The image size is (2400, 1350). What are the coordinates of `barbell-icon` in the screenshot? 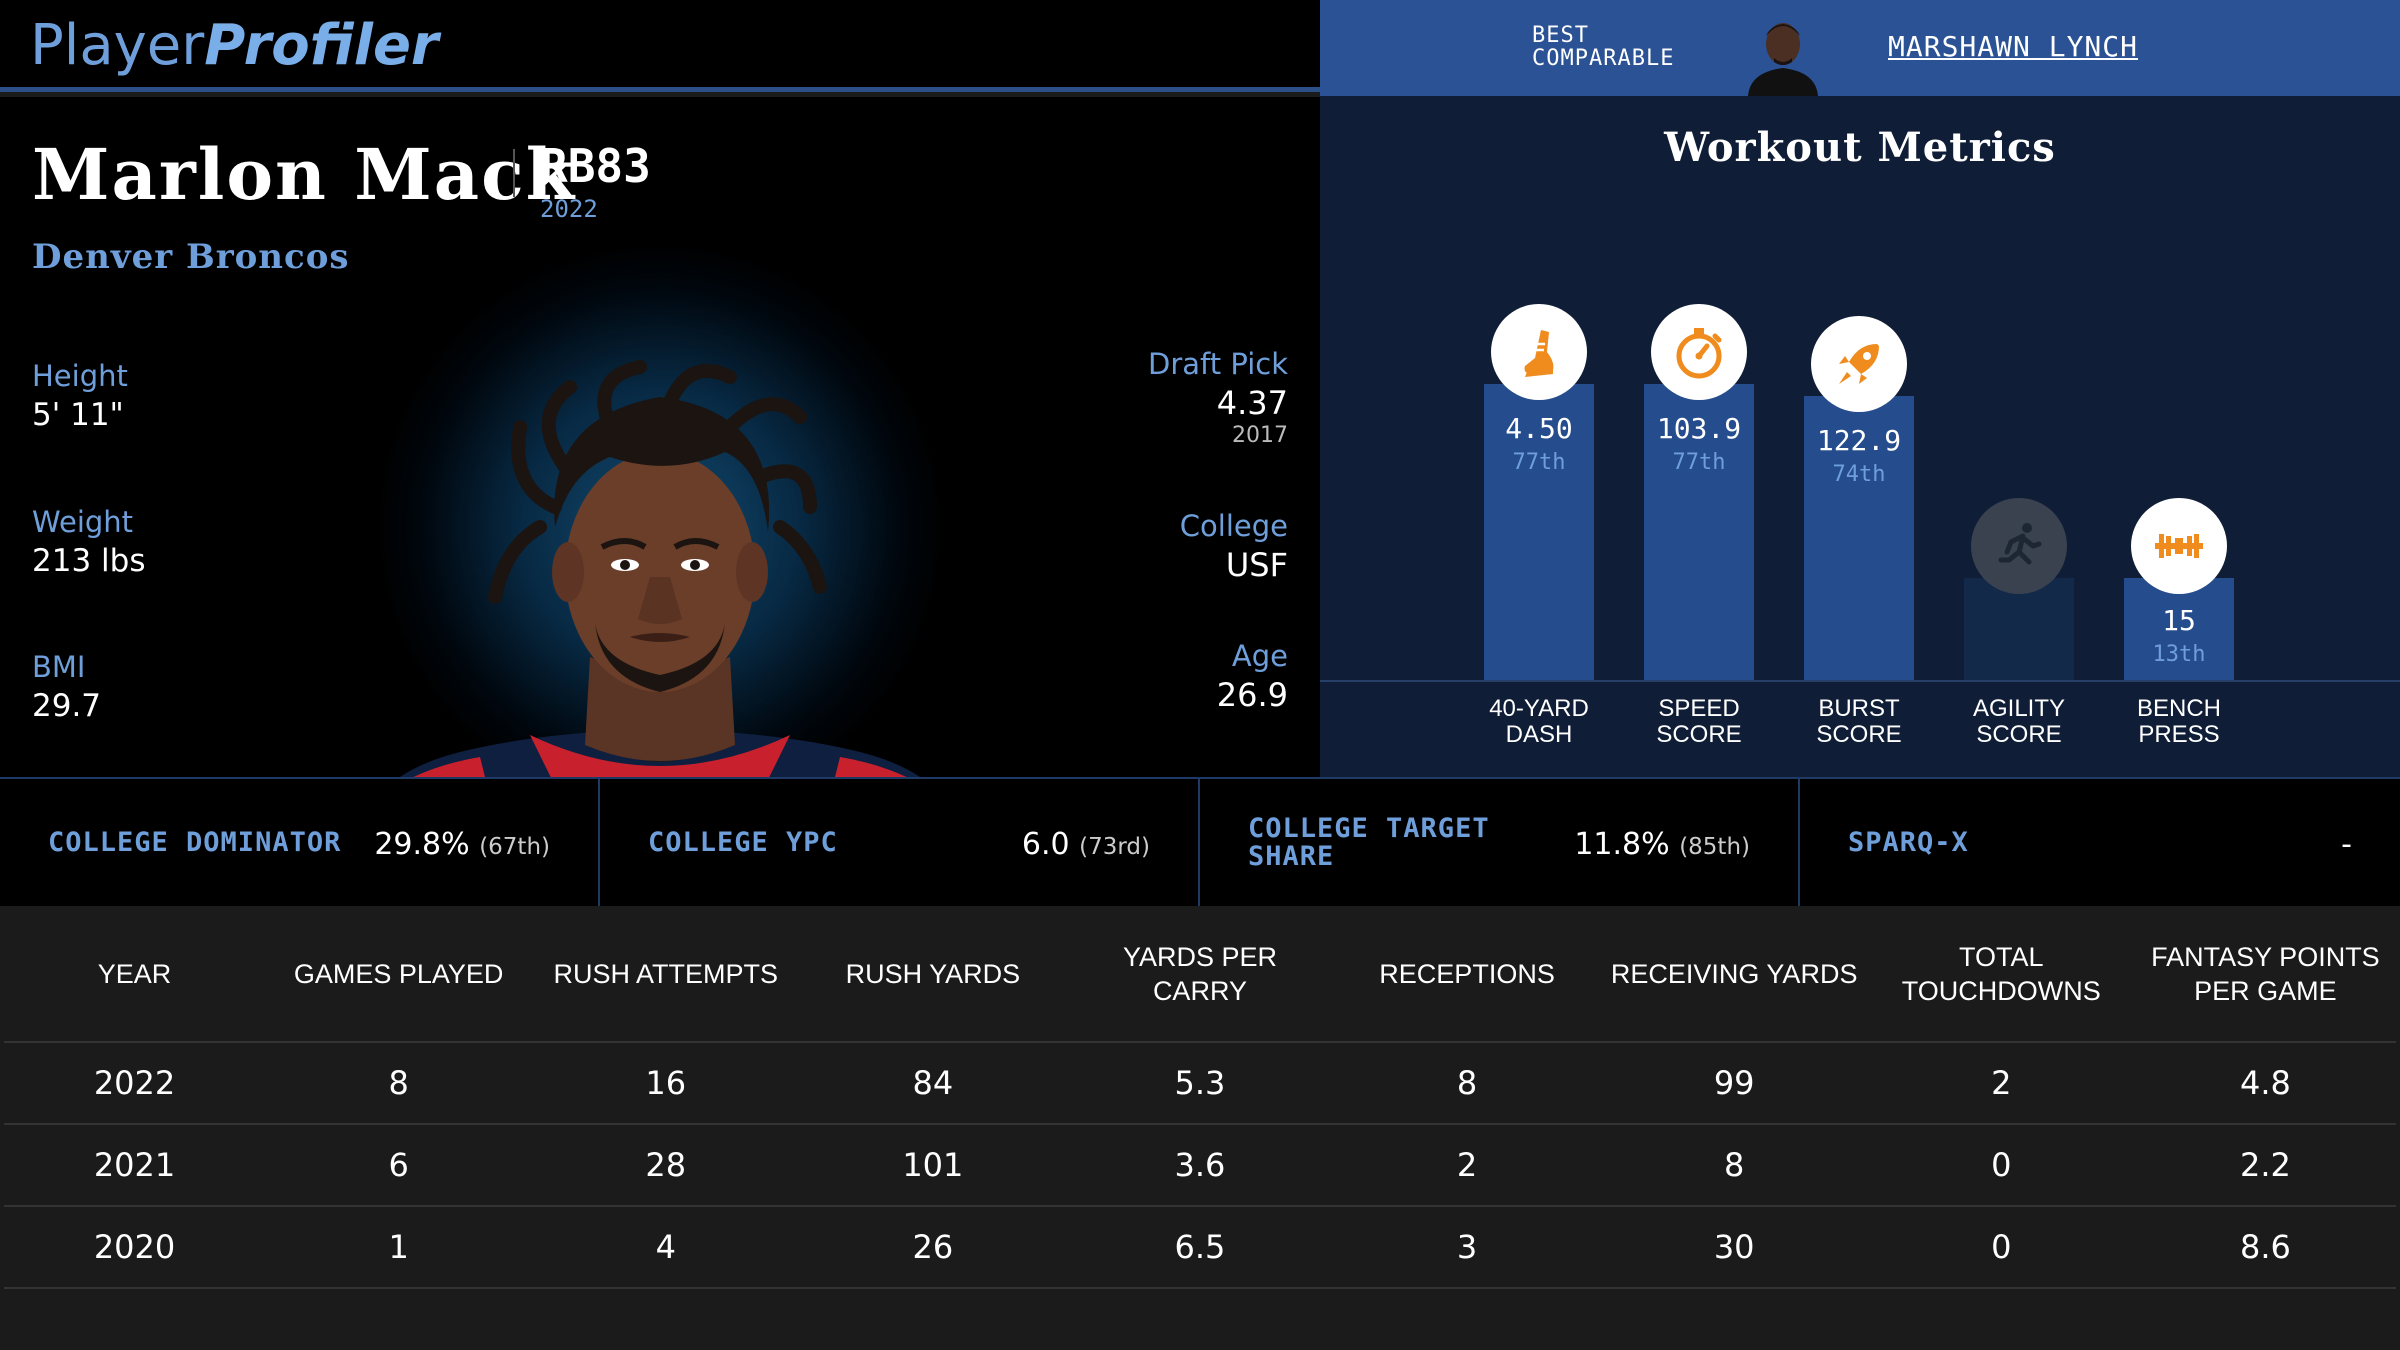 It's located at (2179, 546).